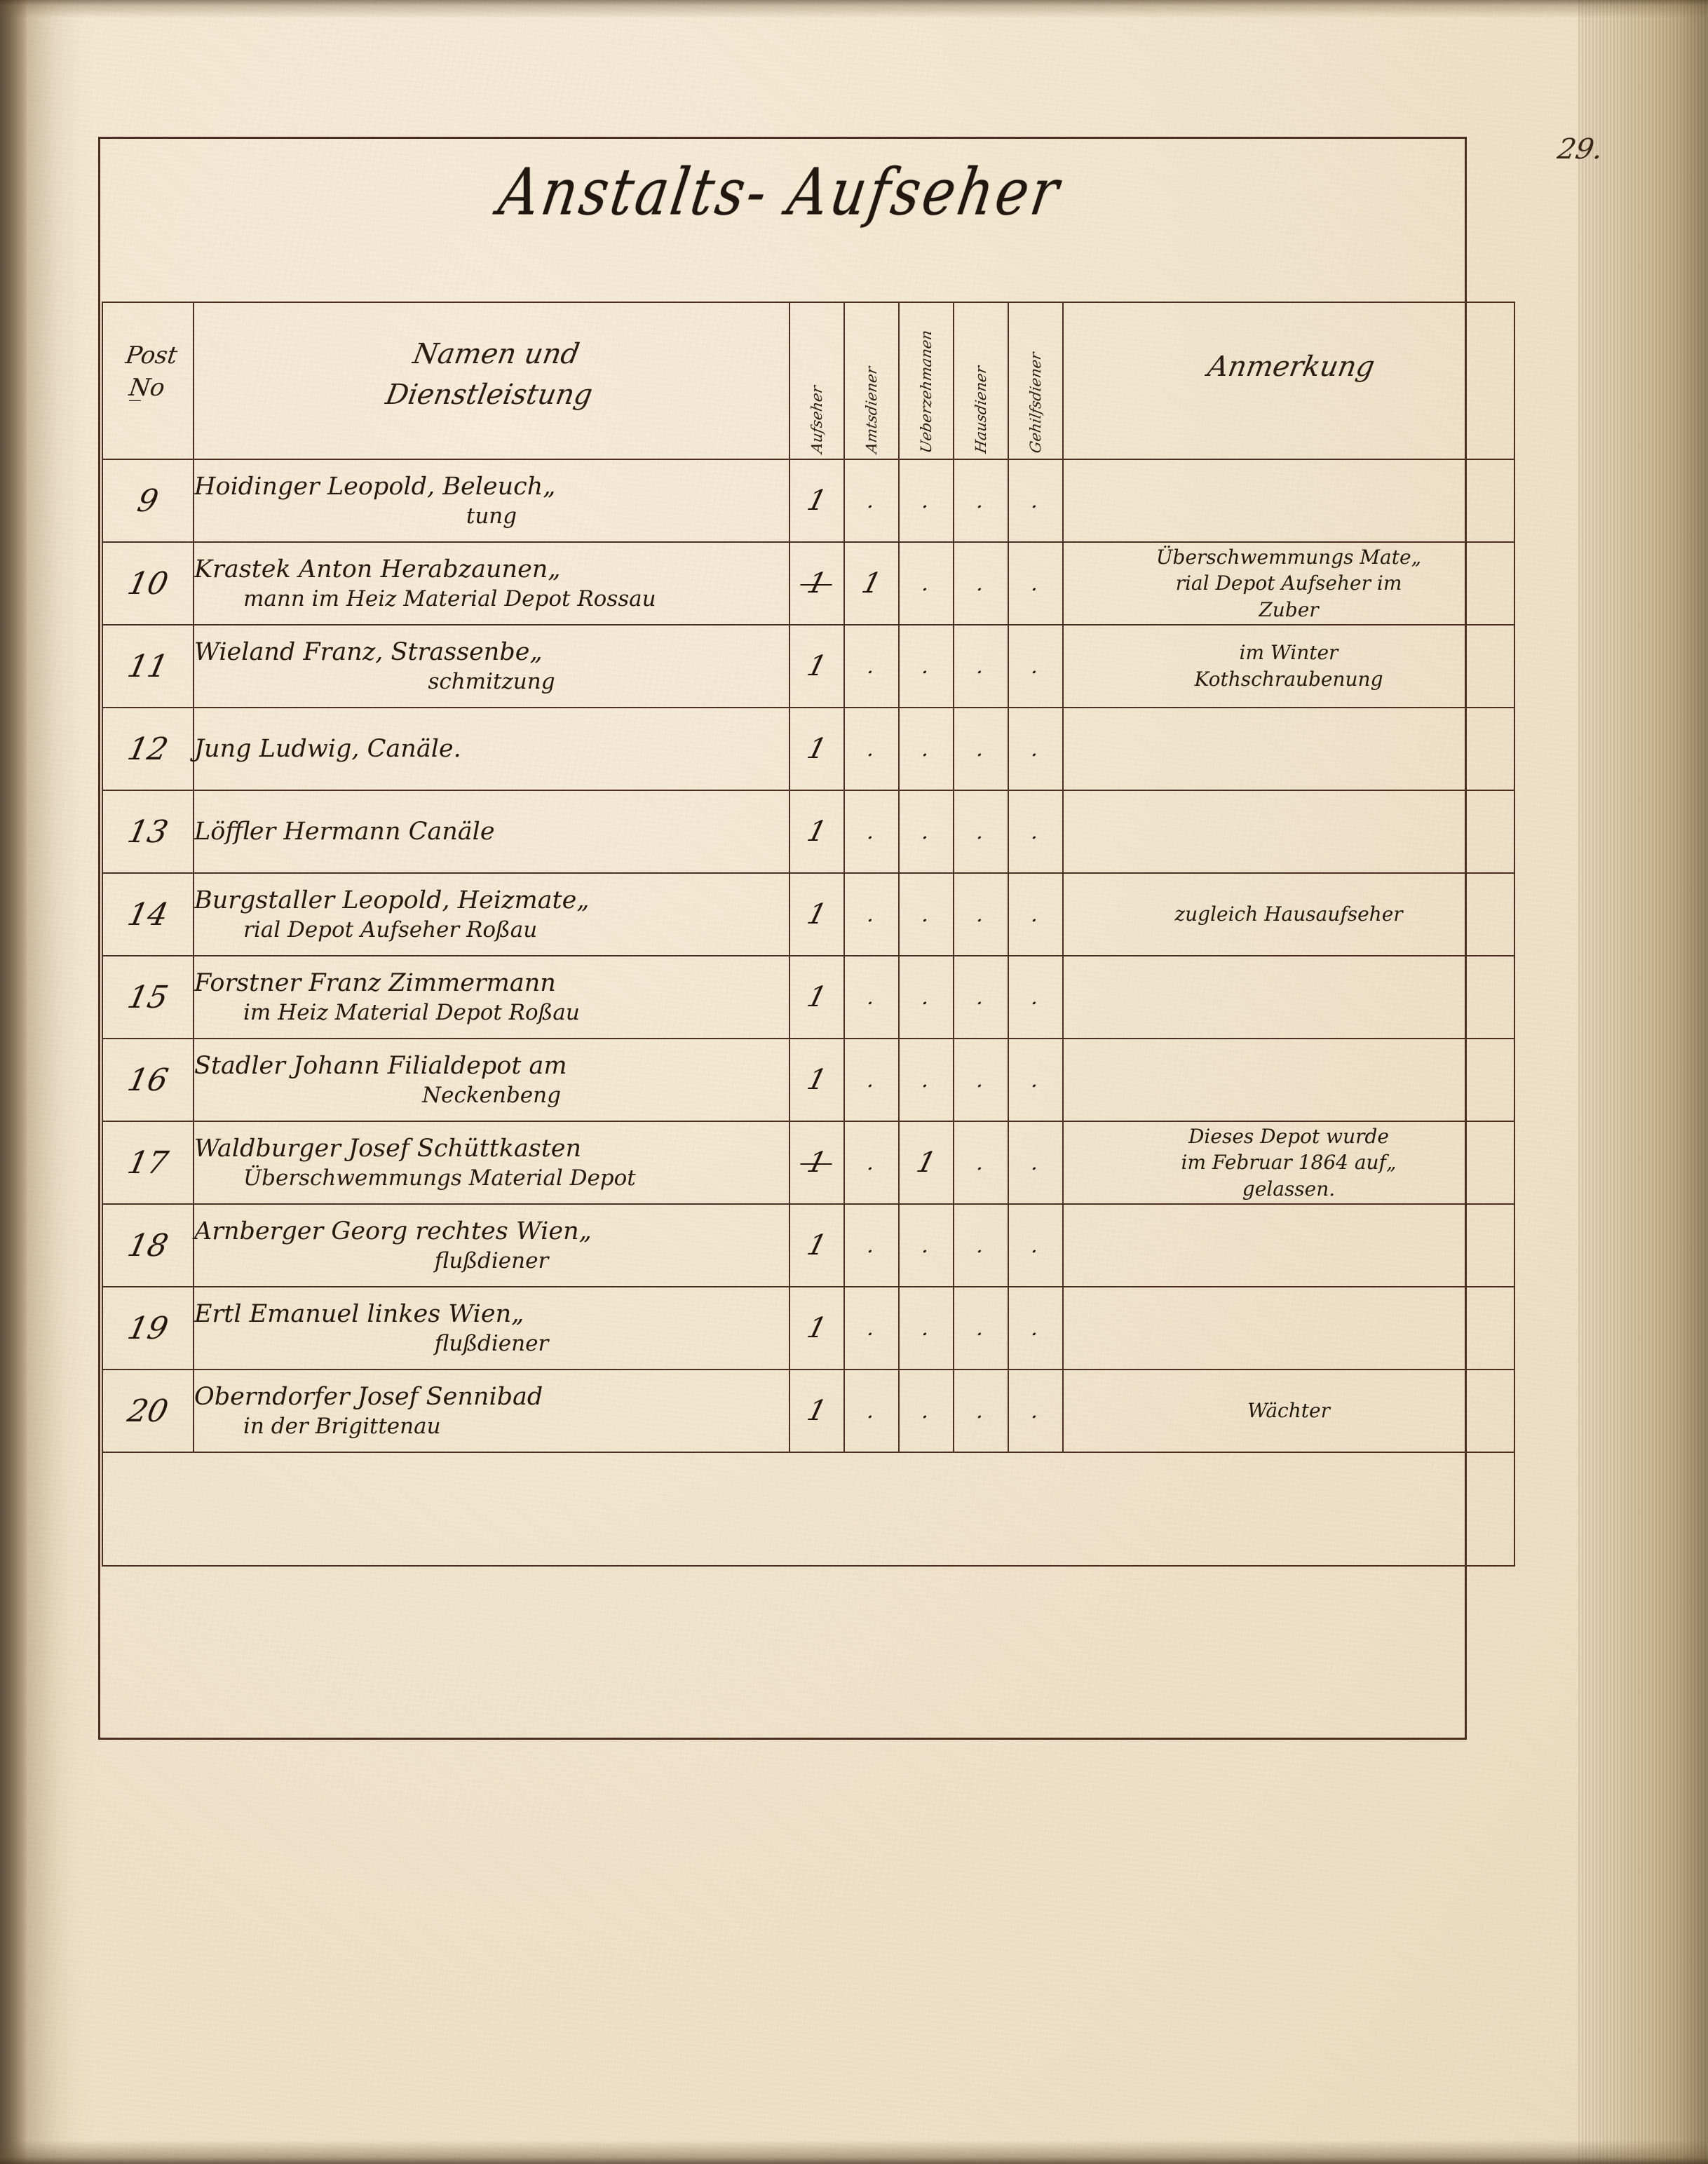  What do you see at coordinates (981, 410) in the screenshot?
I see `header-count-label-4: Hausdiener` at bounding box center [981, 410].